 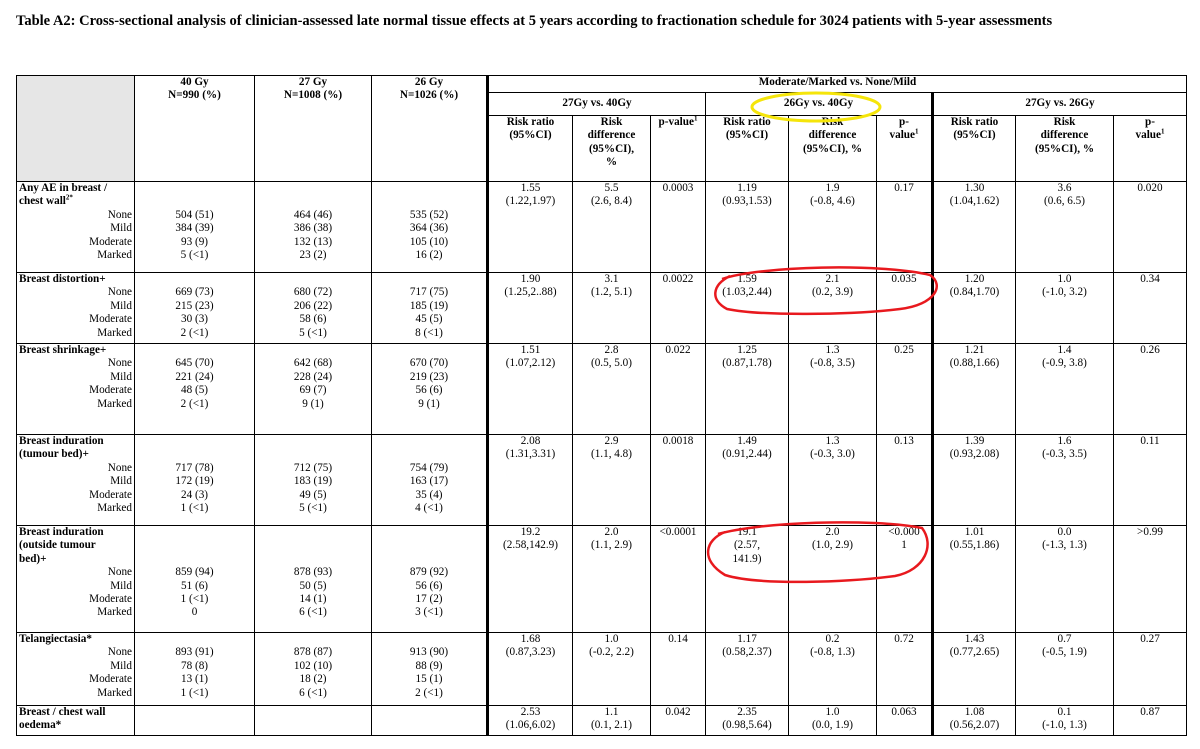 I want to click on cell-27gy: 878 (93) 50 (5) 14 (1) 6 (<1), so click(x=313, y=579).